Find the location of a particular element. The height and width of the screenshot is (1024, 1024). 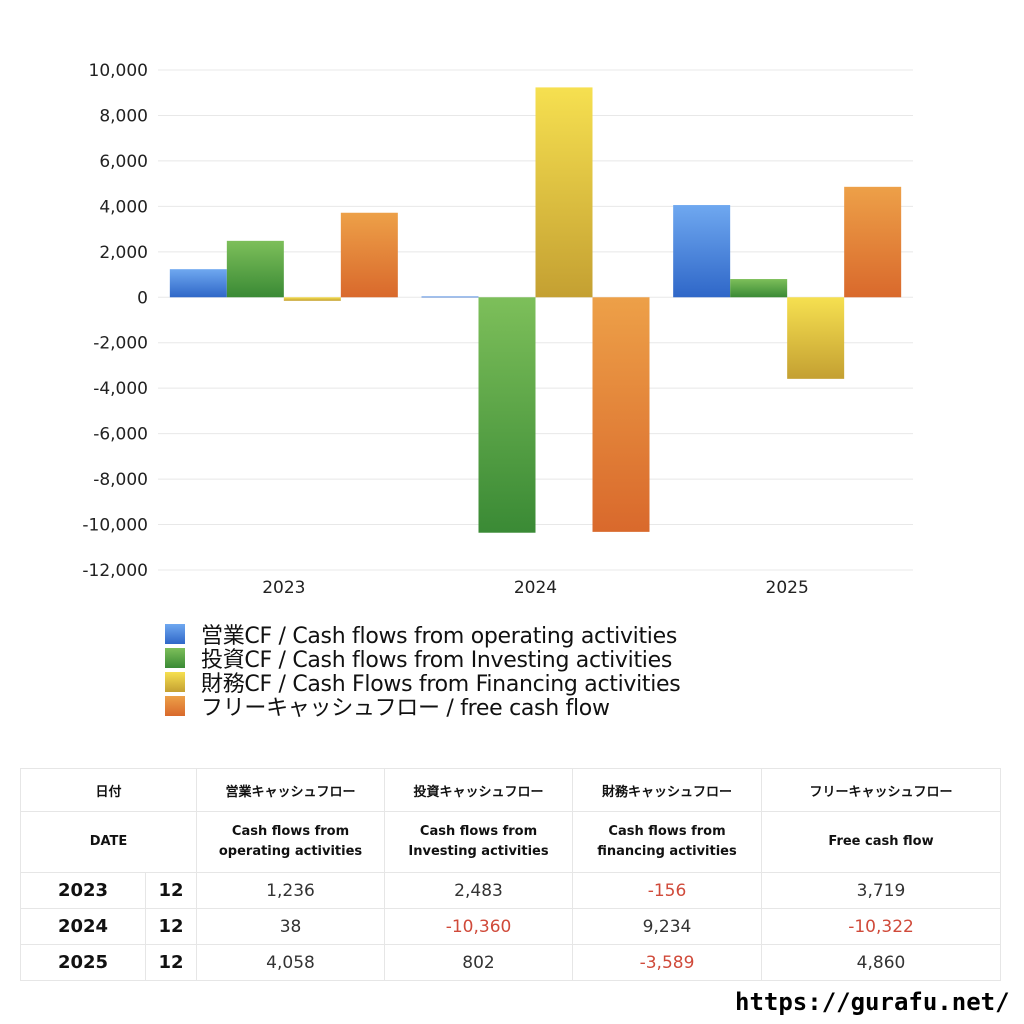

y-tick-label: -4,000 is located at coordinates (120, 389).